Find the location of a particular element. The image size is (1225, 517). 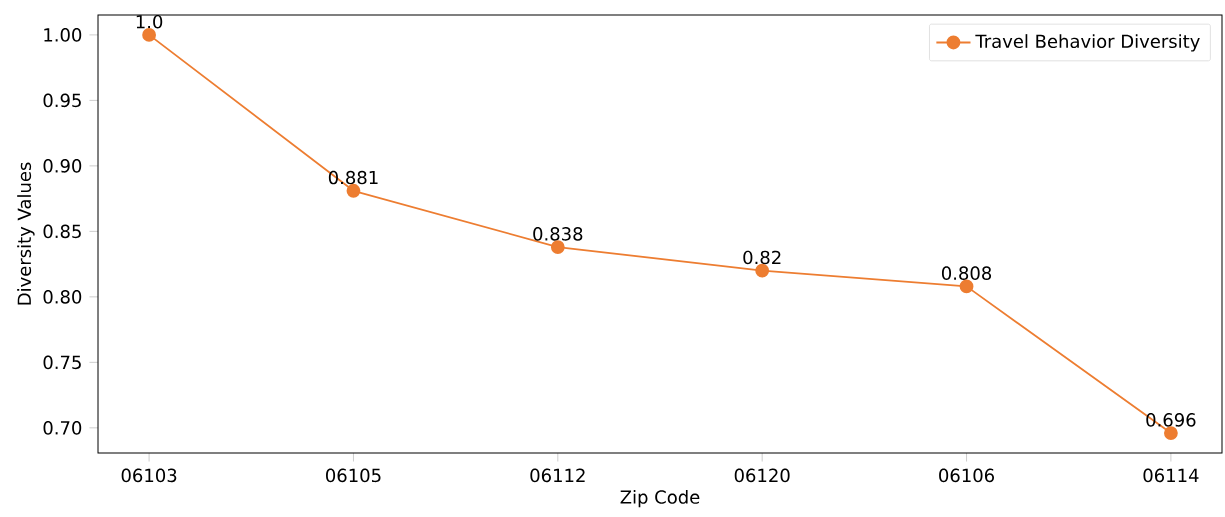

x-tick-label: 06114 is located at coordinates (1171, 475).